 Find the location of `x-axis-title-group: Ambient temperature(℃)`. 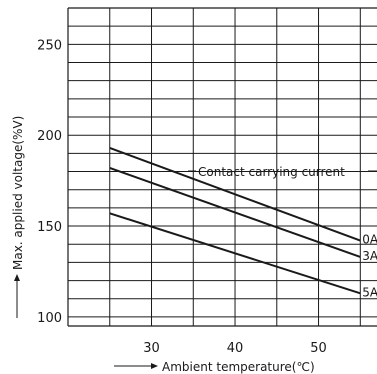

x-axis-title-group: Ambient temperature(℃) is located at coordinates (214, 367).